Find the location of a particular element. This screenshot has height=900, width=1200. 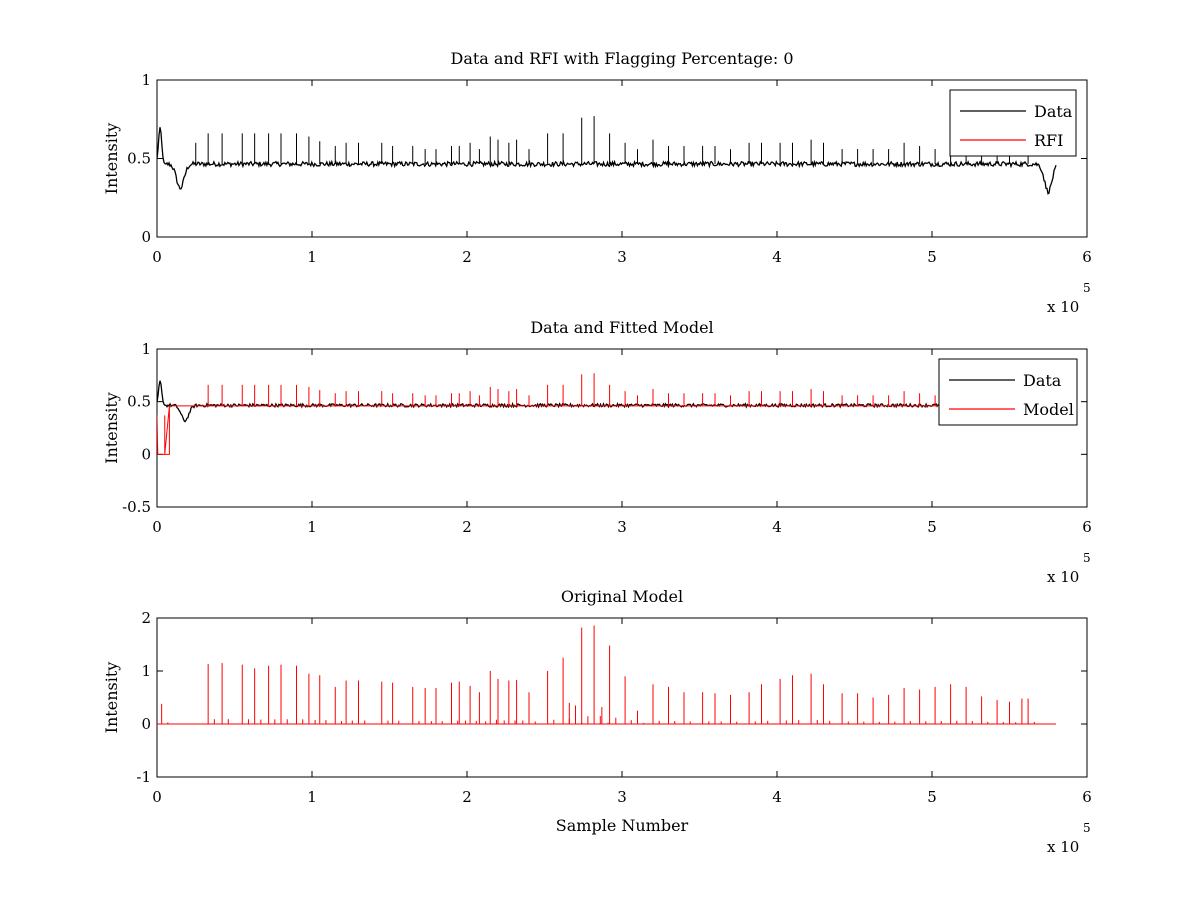

legend-label-rfi: RFI is located at coordinates (1048, 140).